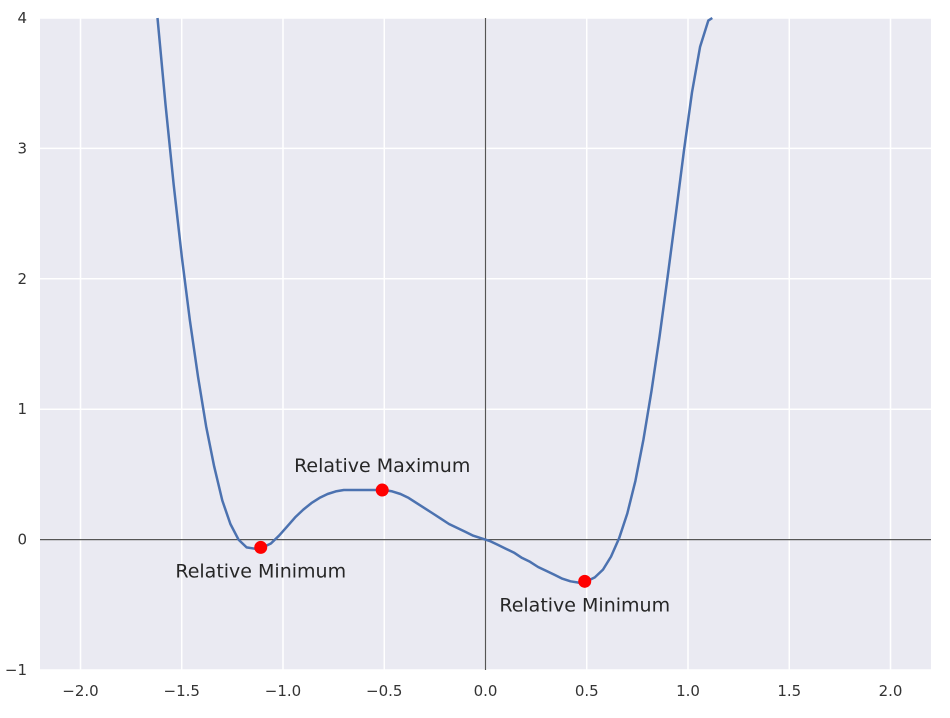  Describe the element at coordinates (584, 605) in the screenshot. I see `extremum-label-2: Relative Minimum` at that location.